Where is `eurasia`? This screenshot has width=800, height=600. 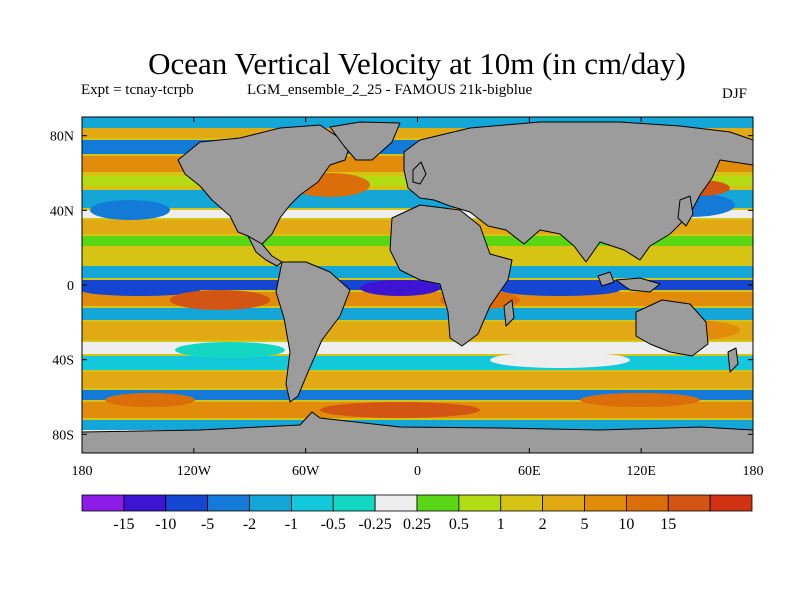
eurasia is located at coordinates (578, 192).